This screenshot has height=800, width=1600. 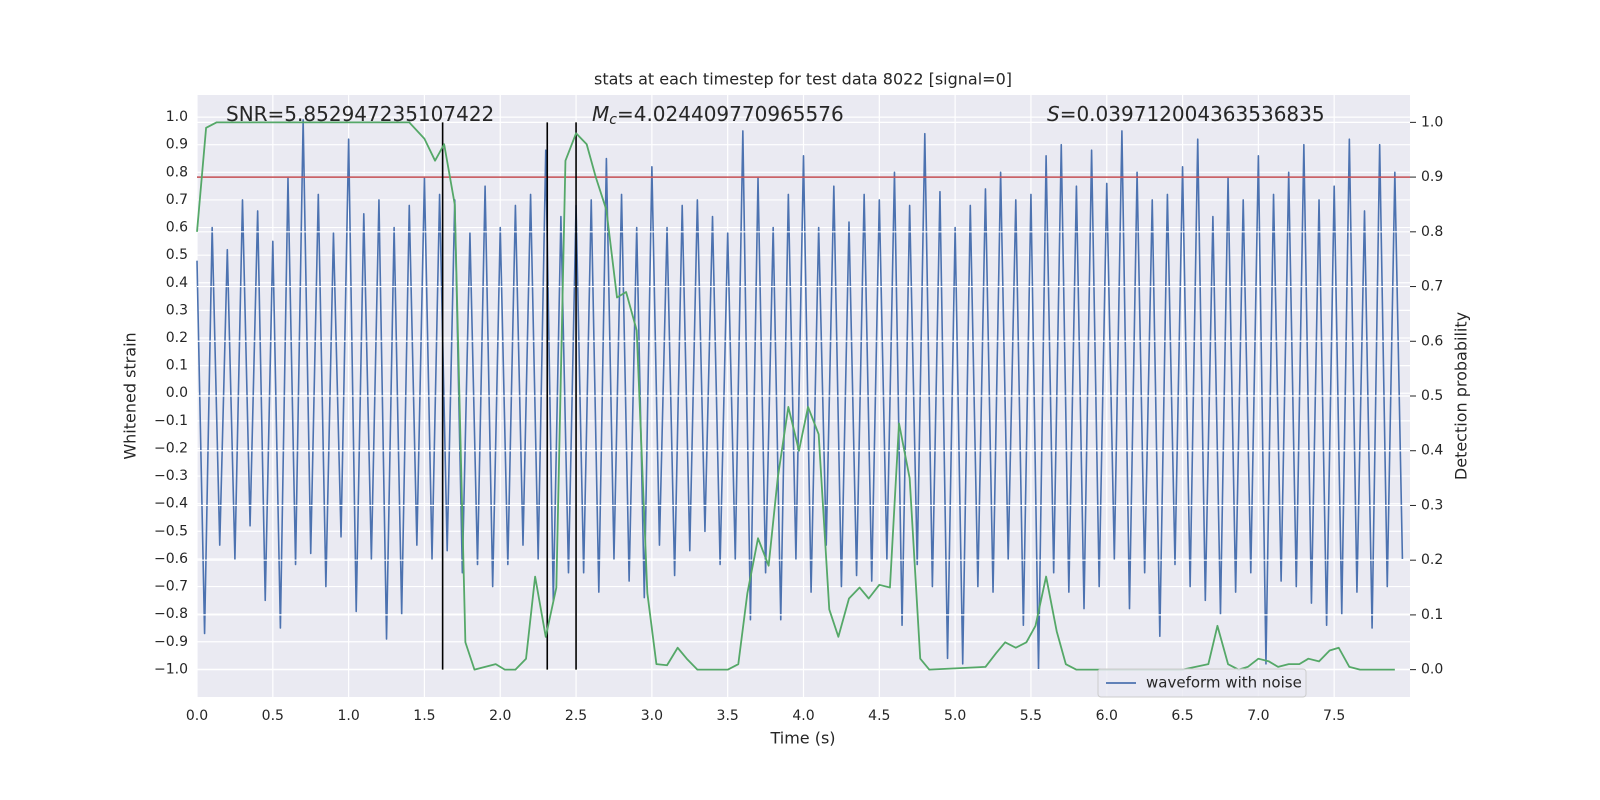 What do you see at coordinates (171, 504) in the screenshot?
I see `y-tick-label: −0.4` at bounding box center [171, 504].